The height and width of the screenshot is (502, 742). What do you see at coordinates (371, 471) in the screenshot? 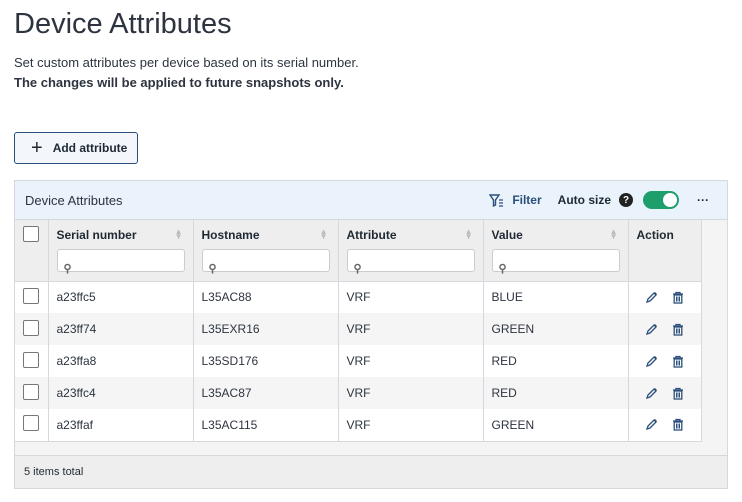
I see `grid-footer: 5 items total` at bounding box center [371, 471].